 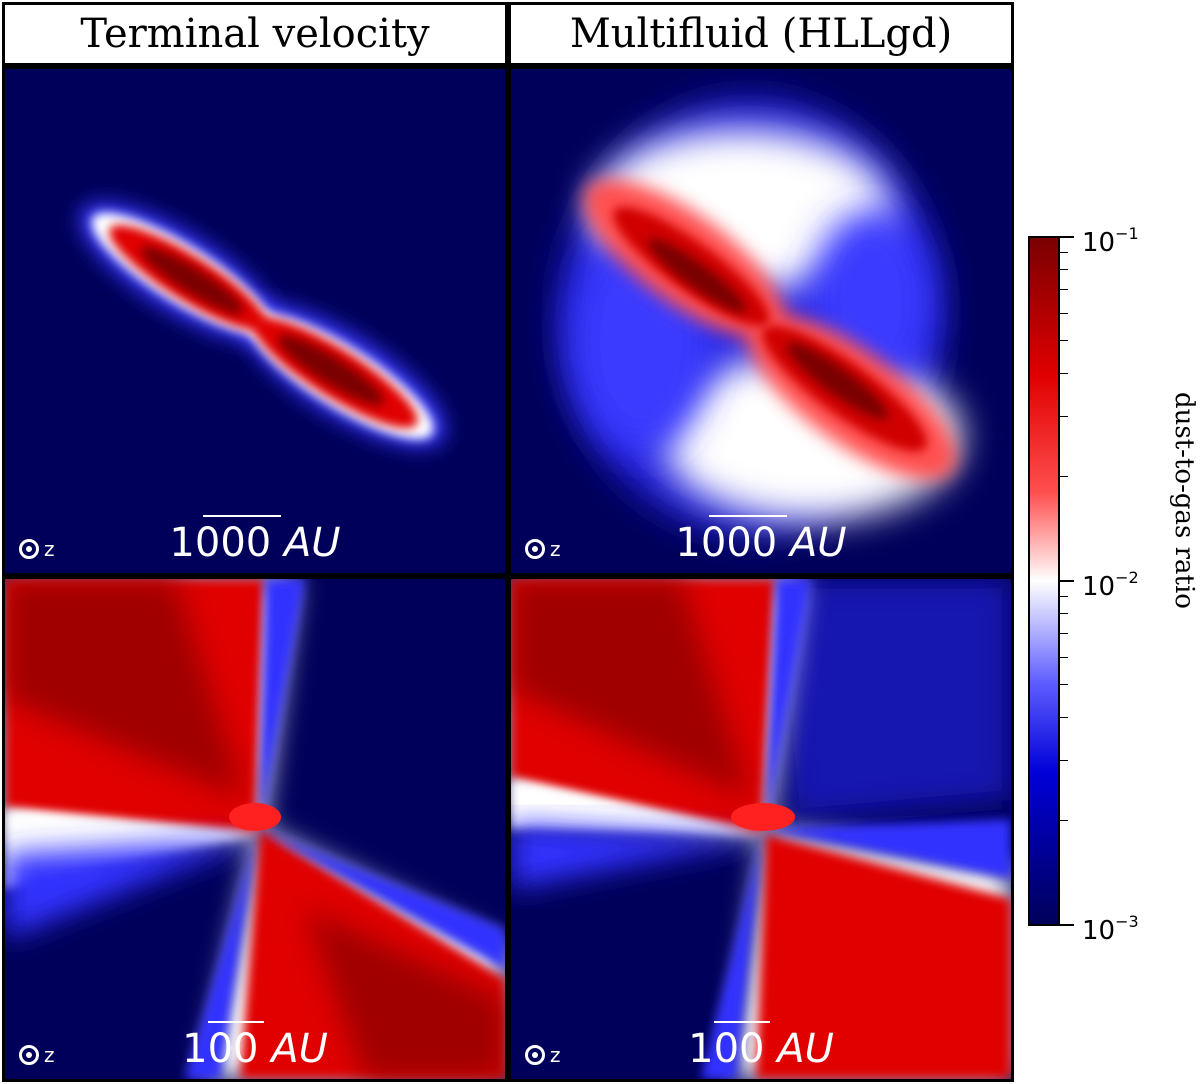 I want to click on colorbar-tick-label: 10⁻¹, so click(x=1110, y=241).